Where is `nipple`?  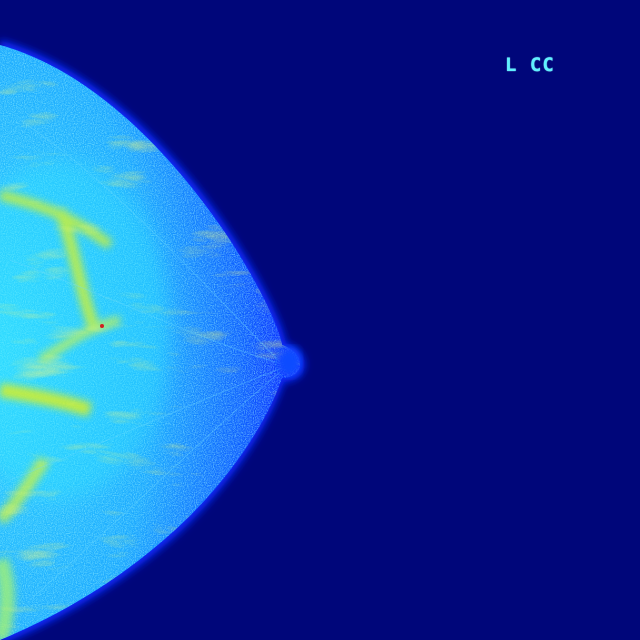
nipple is located at coordinates (289, 362).